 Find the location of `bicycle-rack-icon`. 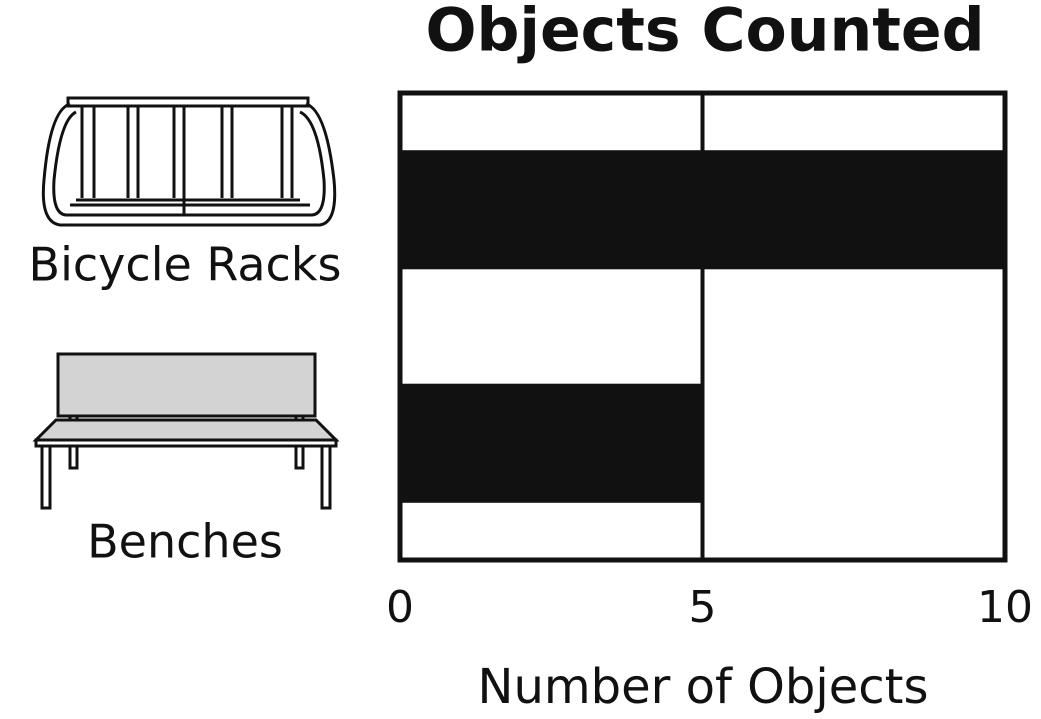

bicycle-rack-icon is located at coordinates (189, 161).